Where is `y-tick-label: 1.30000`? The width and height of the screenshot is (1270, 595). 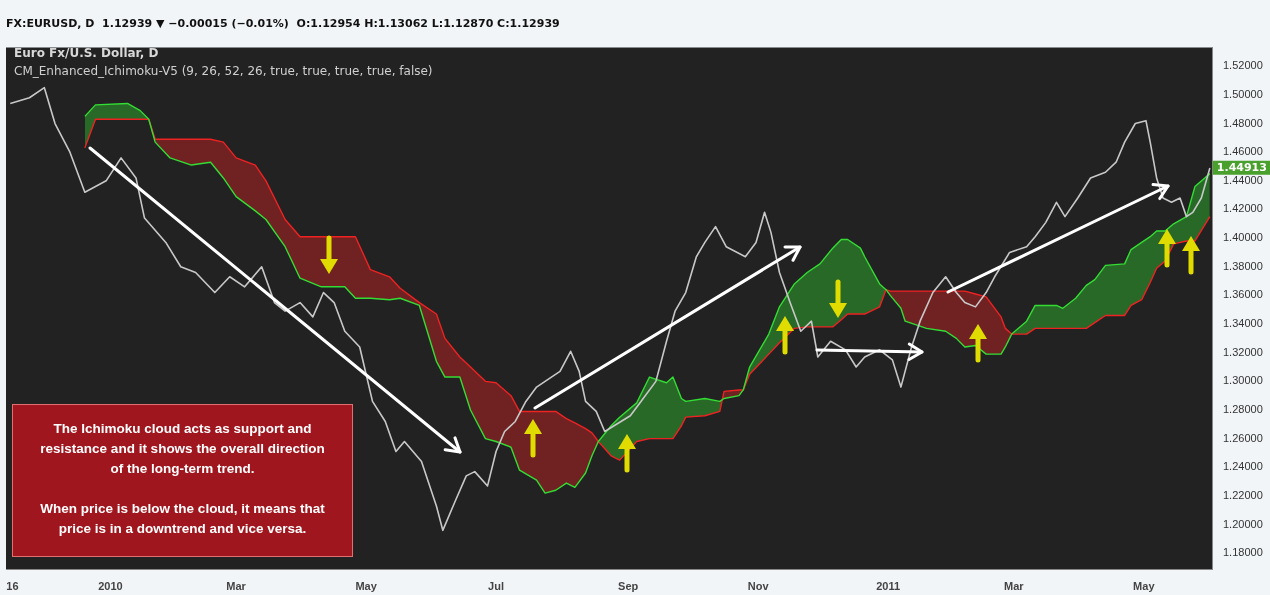
y-tick-label: 1.30000 is located at coordinates (1243, 380).